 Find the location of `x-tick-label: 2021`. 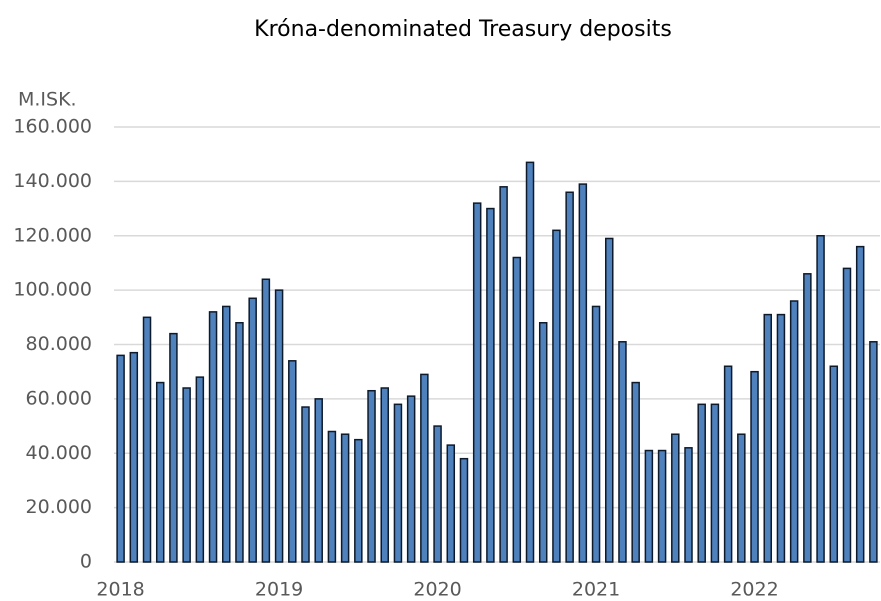

x-tick-label: 2021 is located at coordinates (596, 590).